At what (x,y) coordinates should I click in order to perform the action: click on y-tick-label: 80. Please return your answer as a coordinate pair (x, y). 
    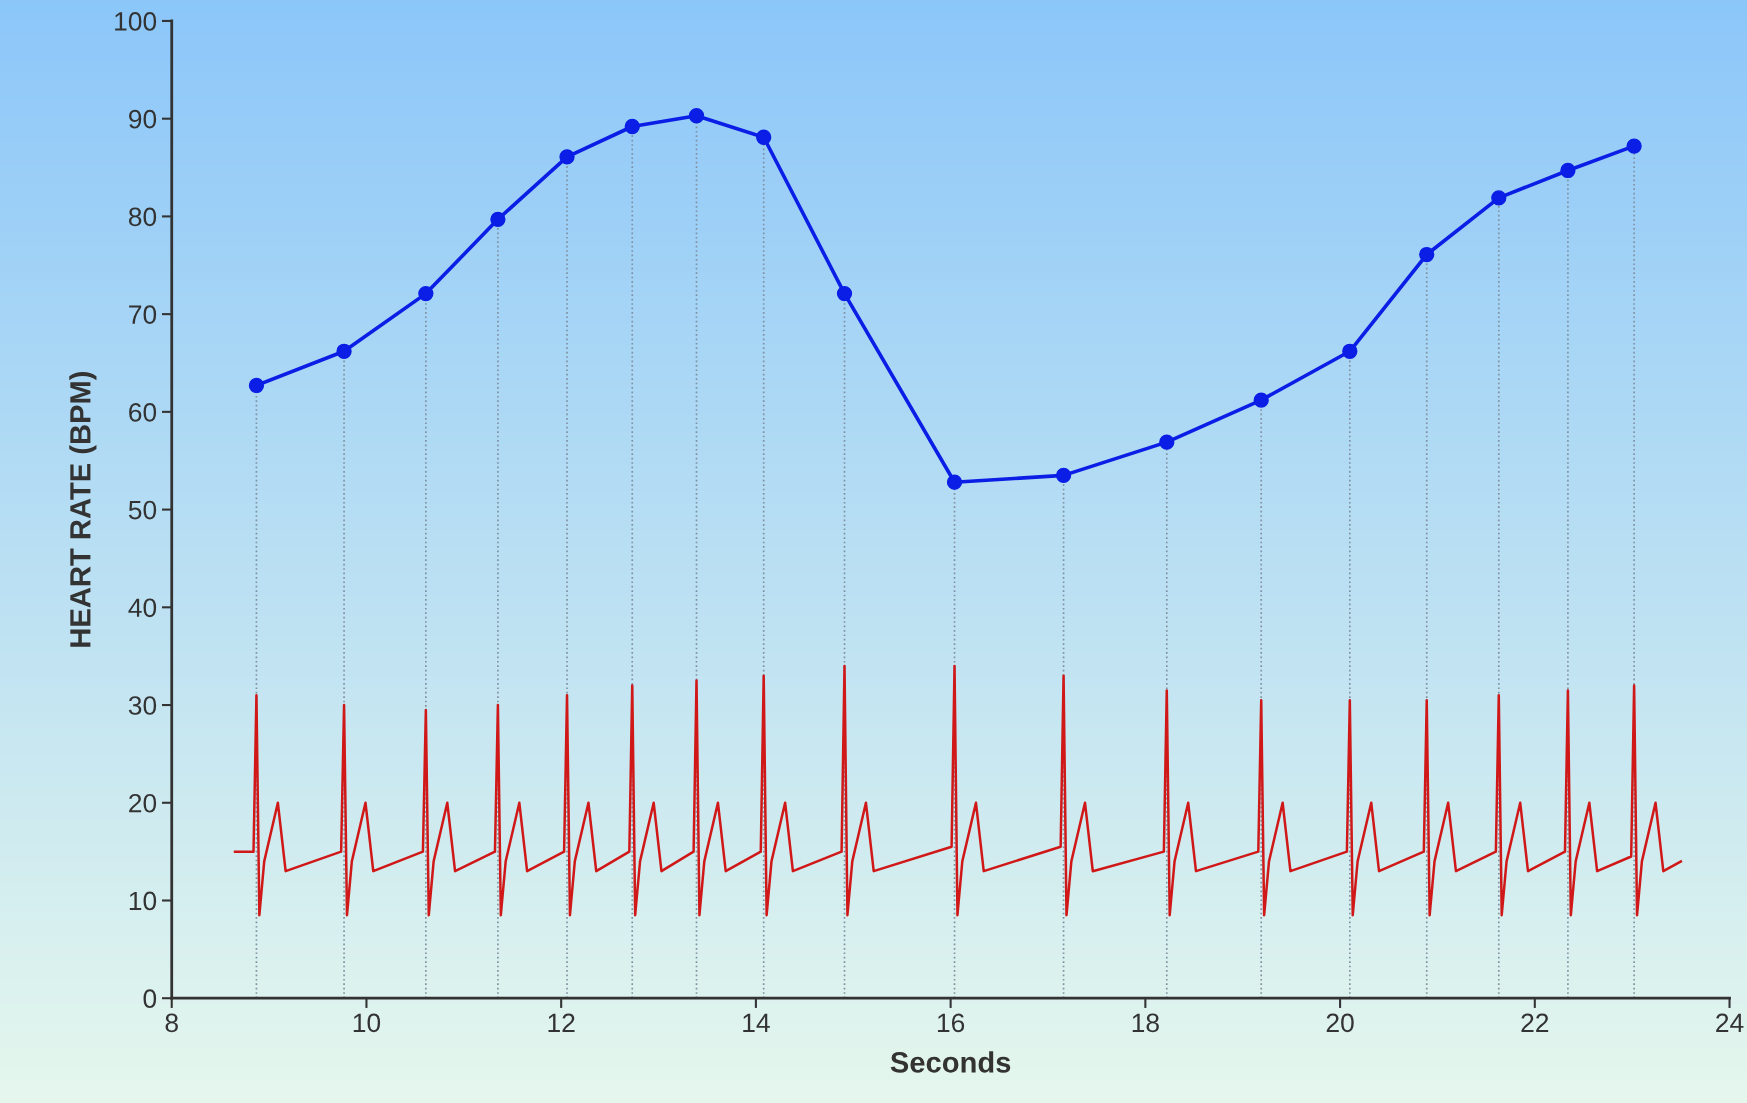
    Looking at the image, I should click on (142, 217).